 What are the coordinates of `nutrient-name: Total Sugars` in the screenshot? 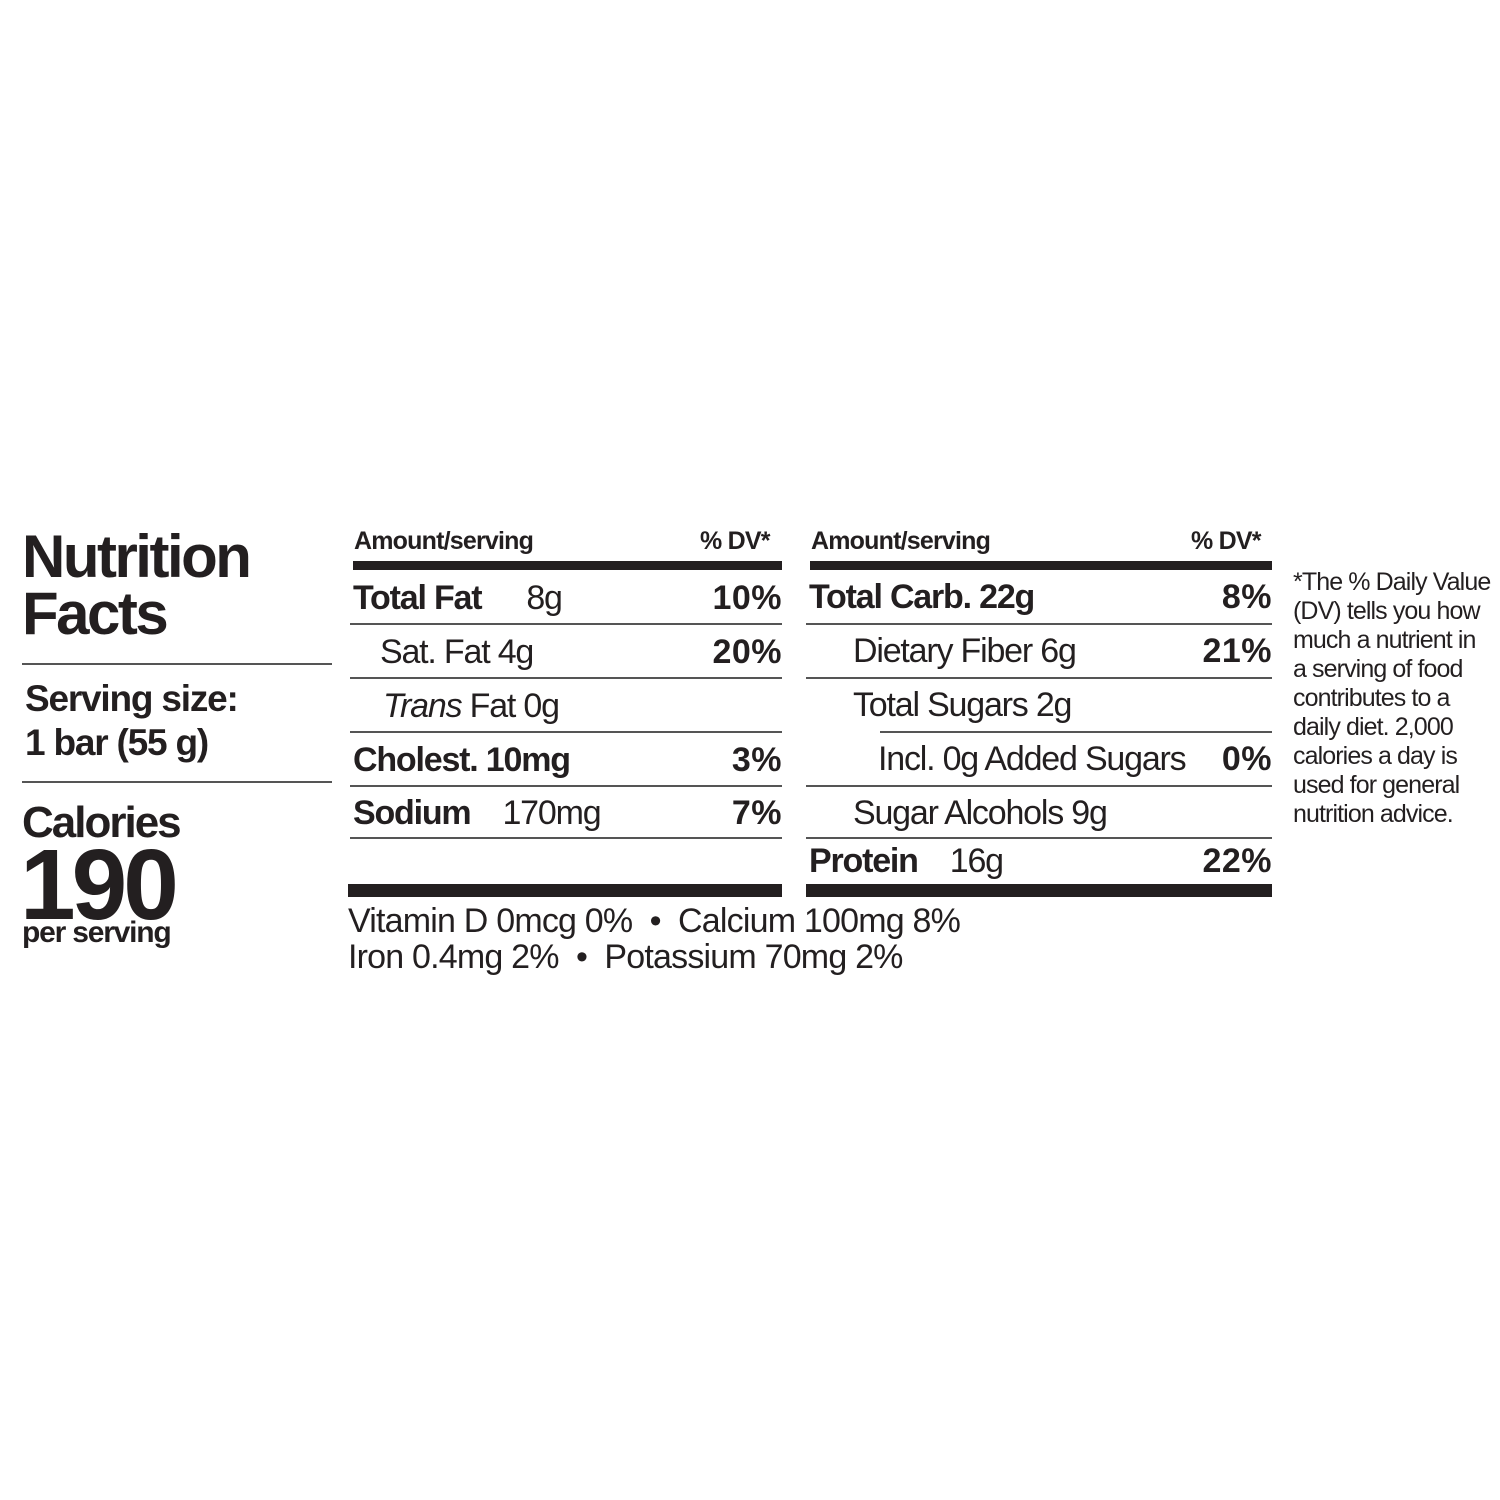 It's located at (941, 705).